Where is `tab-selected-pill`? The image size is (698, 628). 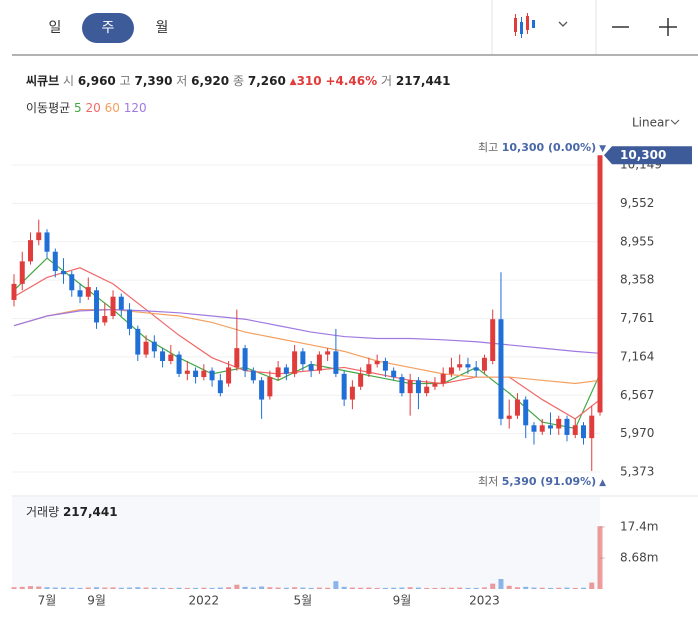 tab-selected-pill is located at coordinates (108, 28).